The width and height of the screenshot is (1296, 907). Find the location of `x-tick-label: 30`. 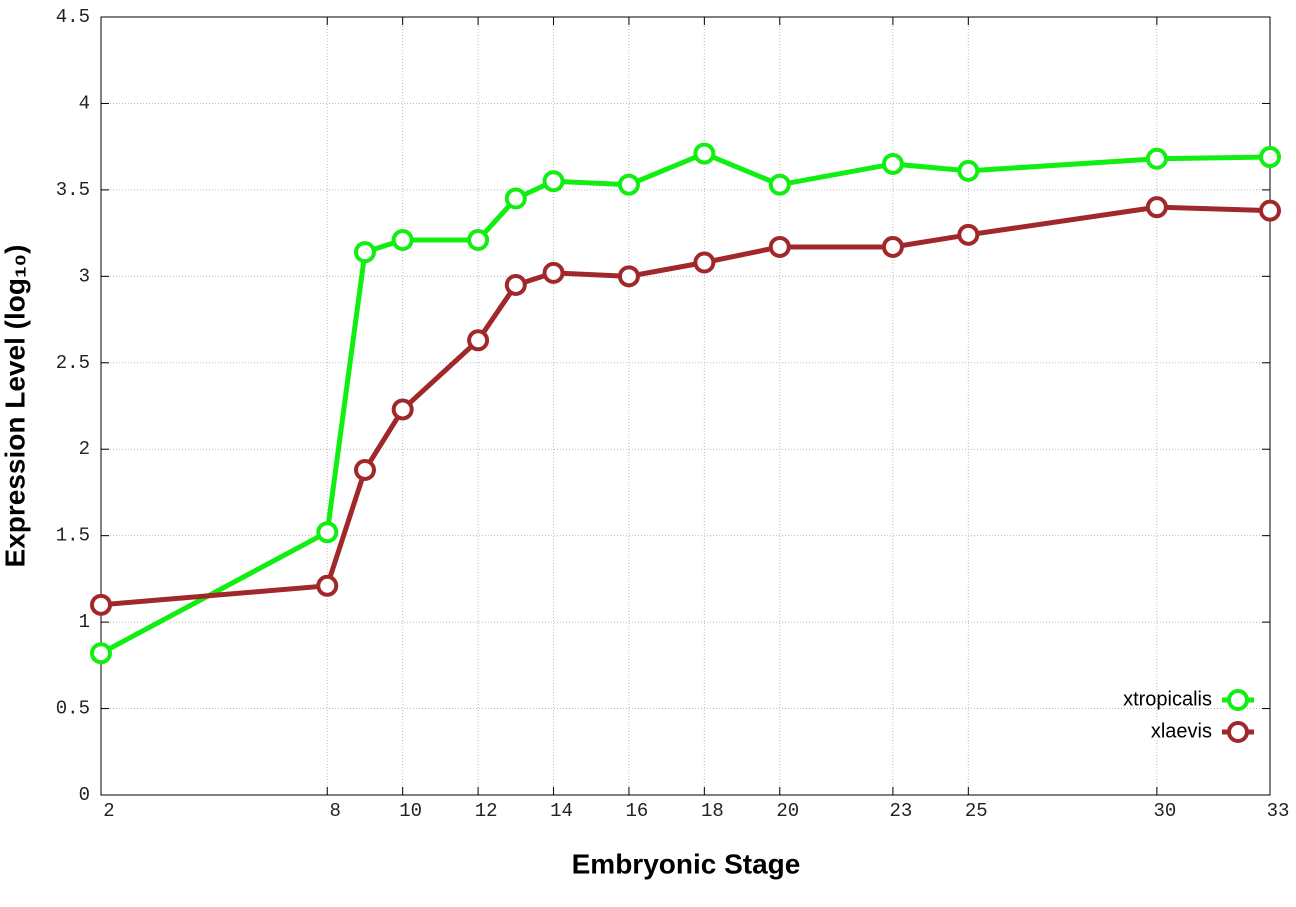

x-tick-label: 30 is located at coordinates (1164, 811).